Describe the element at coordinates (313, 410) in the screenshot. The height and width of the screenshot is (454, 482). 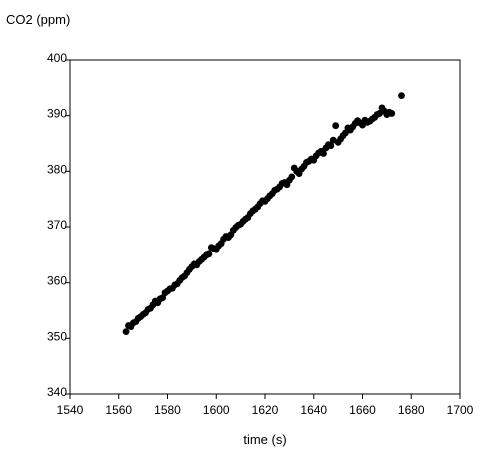
I see `x-tick-label: 1640` at that location.